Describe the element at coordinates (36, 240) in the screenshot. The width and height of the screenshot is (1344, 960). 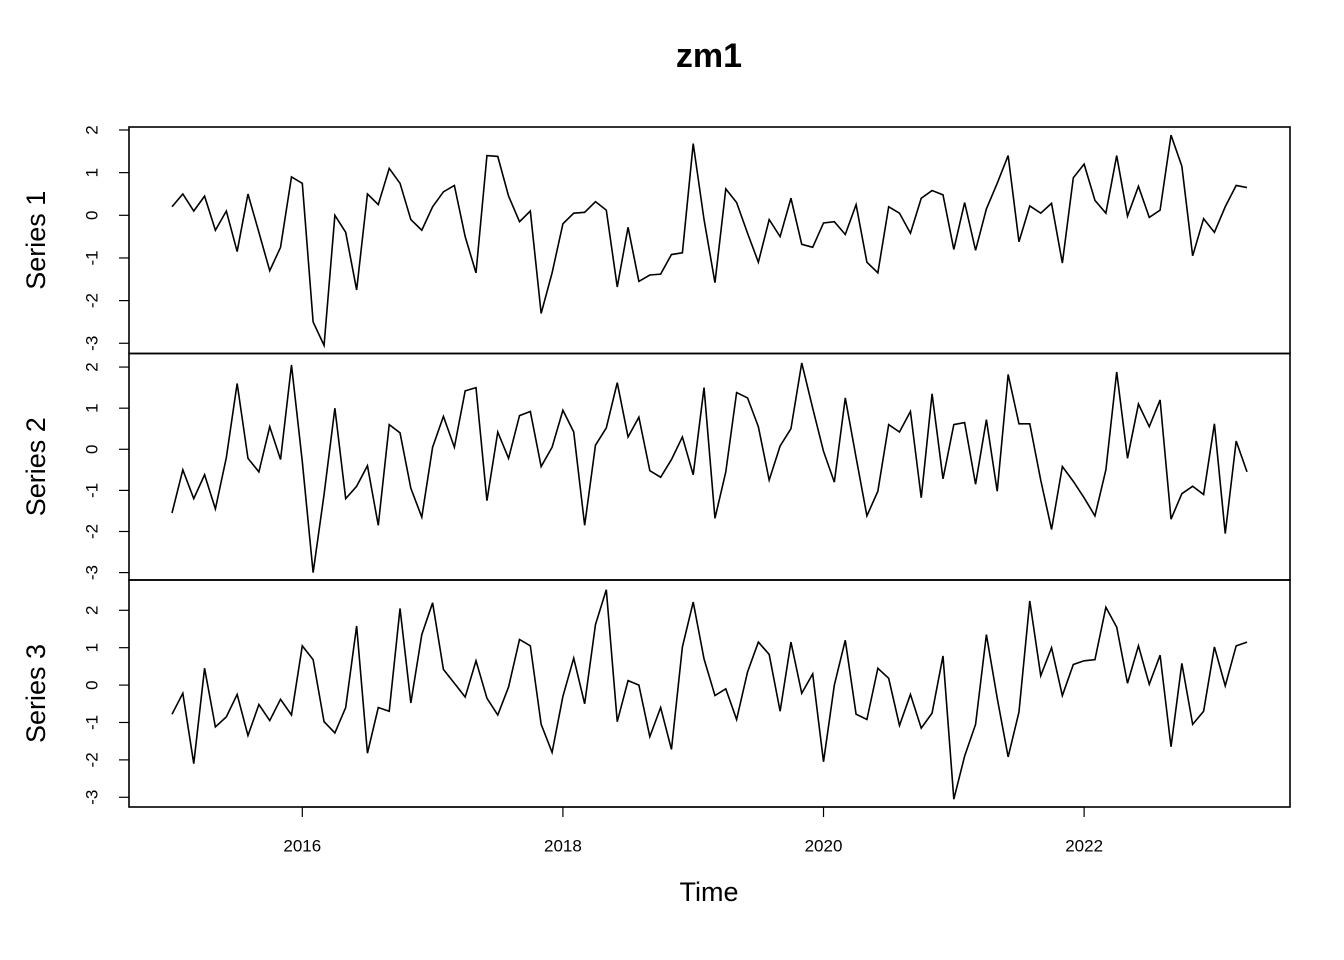
I see `y-axis-label: Series 1` at that location.